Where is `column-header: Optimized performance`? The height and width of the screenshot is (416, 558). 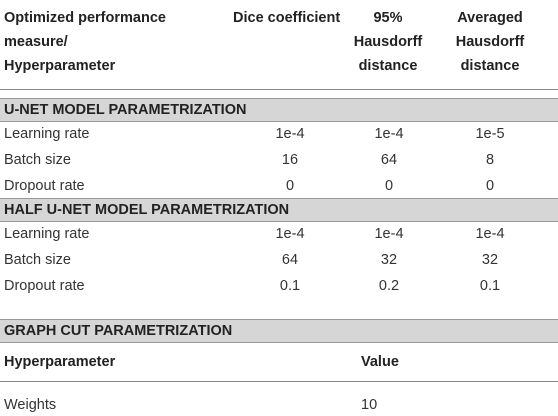 column-header: Optimized performance is located at coordinates (85, 18).